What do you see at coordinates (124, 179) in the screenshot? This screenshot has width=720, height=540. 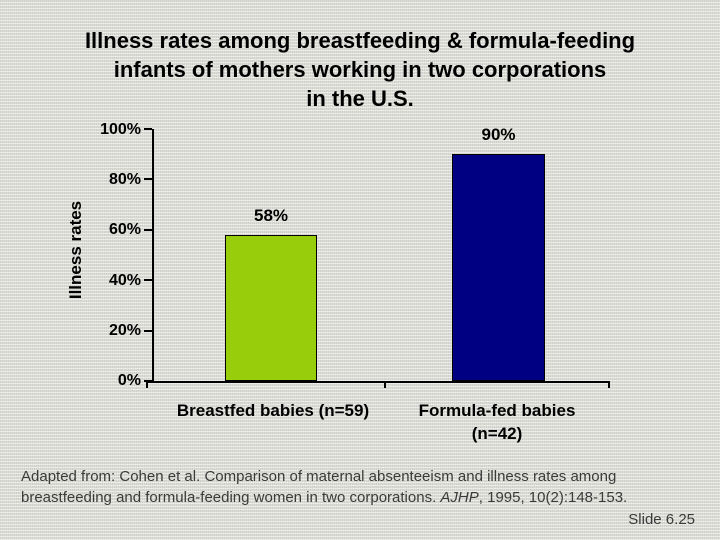 I see `y-tick-label-80: 80%` at bounding box center [124, 179].